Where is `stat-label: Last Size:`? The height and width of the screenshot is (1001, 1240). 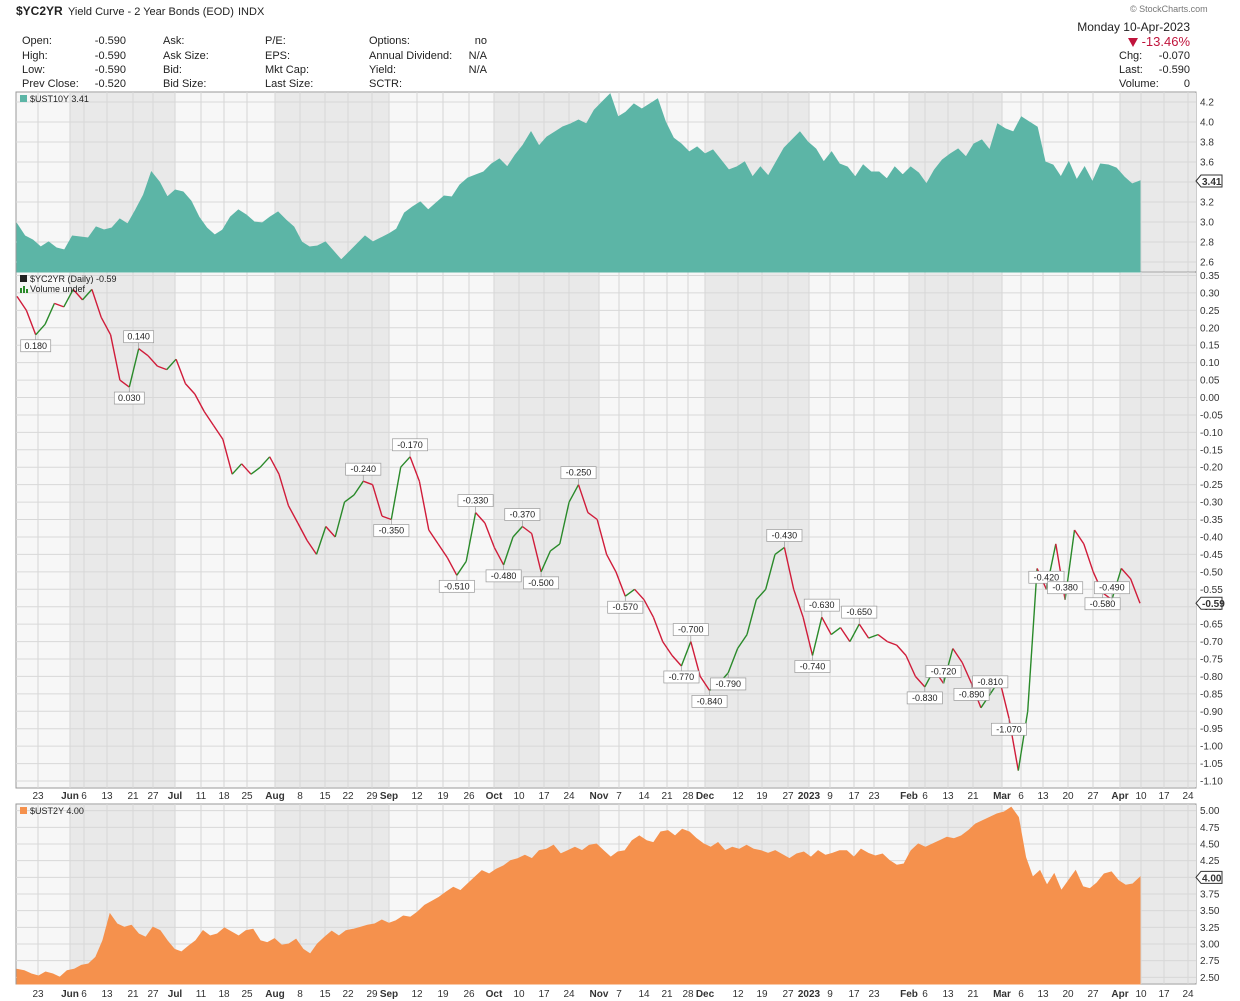 stat-label: Last Size: is located at coordinates (289, 84).